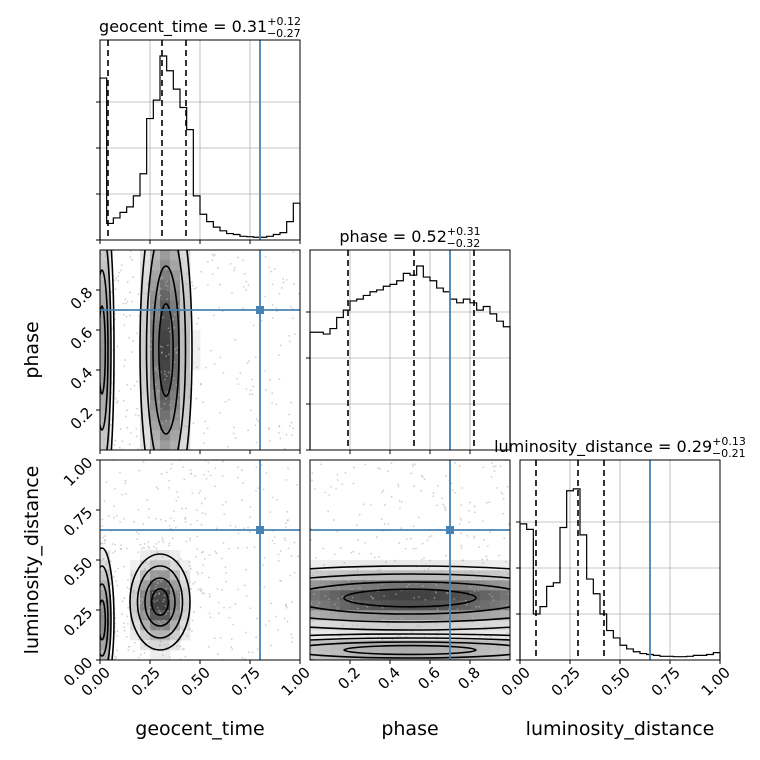 The height and width of the screenshot is (760, 760). I want to click on y-tick-label: 1.00, so click(78, 472).